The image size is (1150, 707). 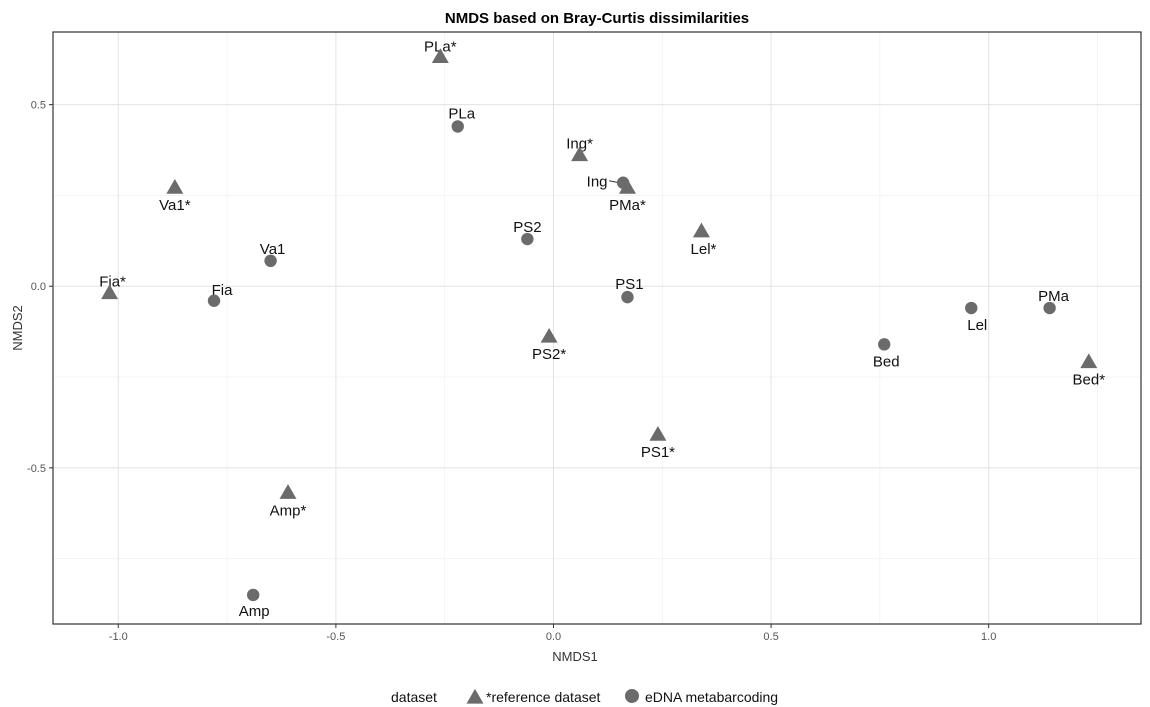 I want to click on point-label: Fia*, so click(x=112, y=281).